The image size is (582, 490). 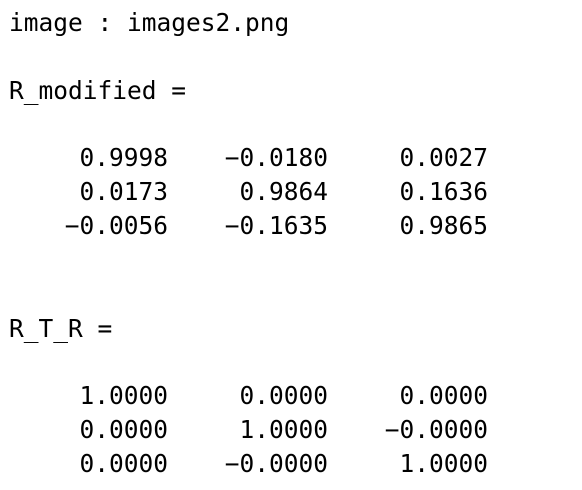 What do you see at coordinates (443, 157) in the screenshot?
I see `matrix-cell: 0.0027` at bounding box center [443, 157].